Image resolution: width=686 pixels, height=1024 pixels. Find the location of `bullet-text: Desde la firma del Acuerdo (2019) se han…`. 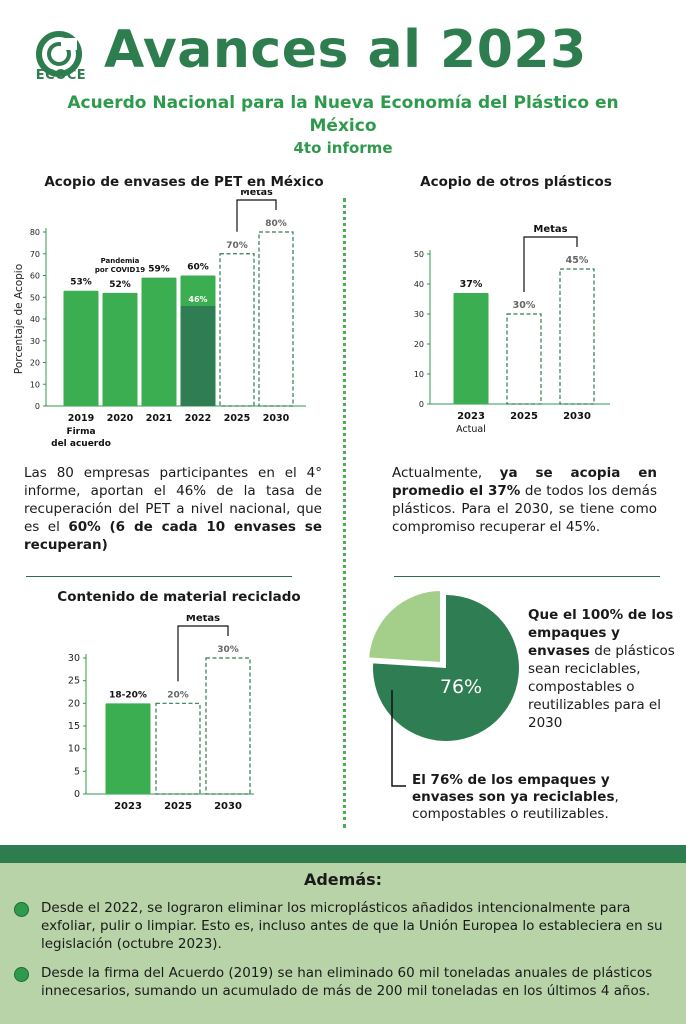

bullet-text: Desde la firma del Acuerdo (2019) se han… is located at coordinates (347, 982).